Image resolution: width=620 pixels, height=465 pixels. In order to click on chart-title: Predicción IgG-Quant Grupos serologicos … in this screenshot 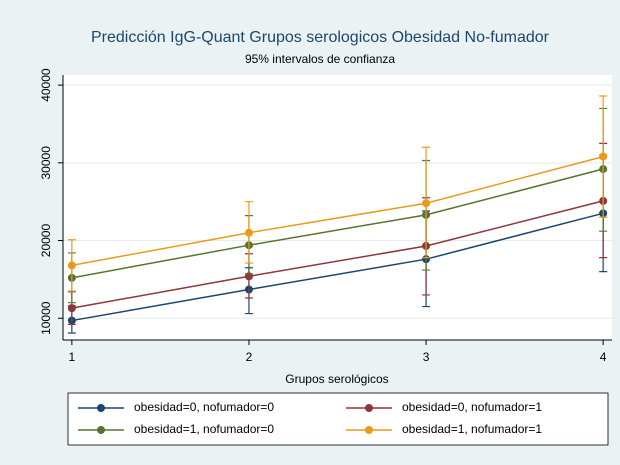, I will do `click(320, 37)`.